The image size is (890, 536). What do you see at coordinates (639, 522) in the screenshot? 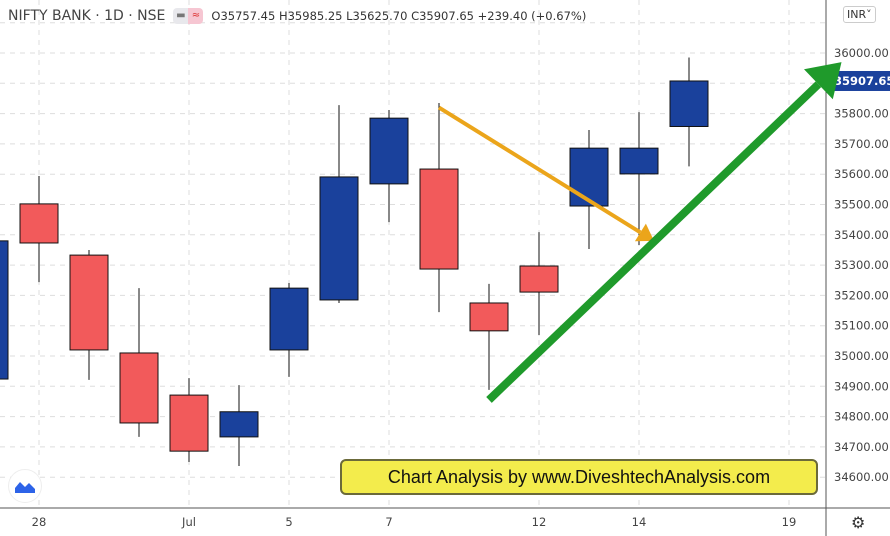
I see `x-tick-label: 14` at bounding box center [639, 522].